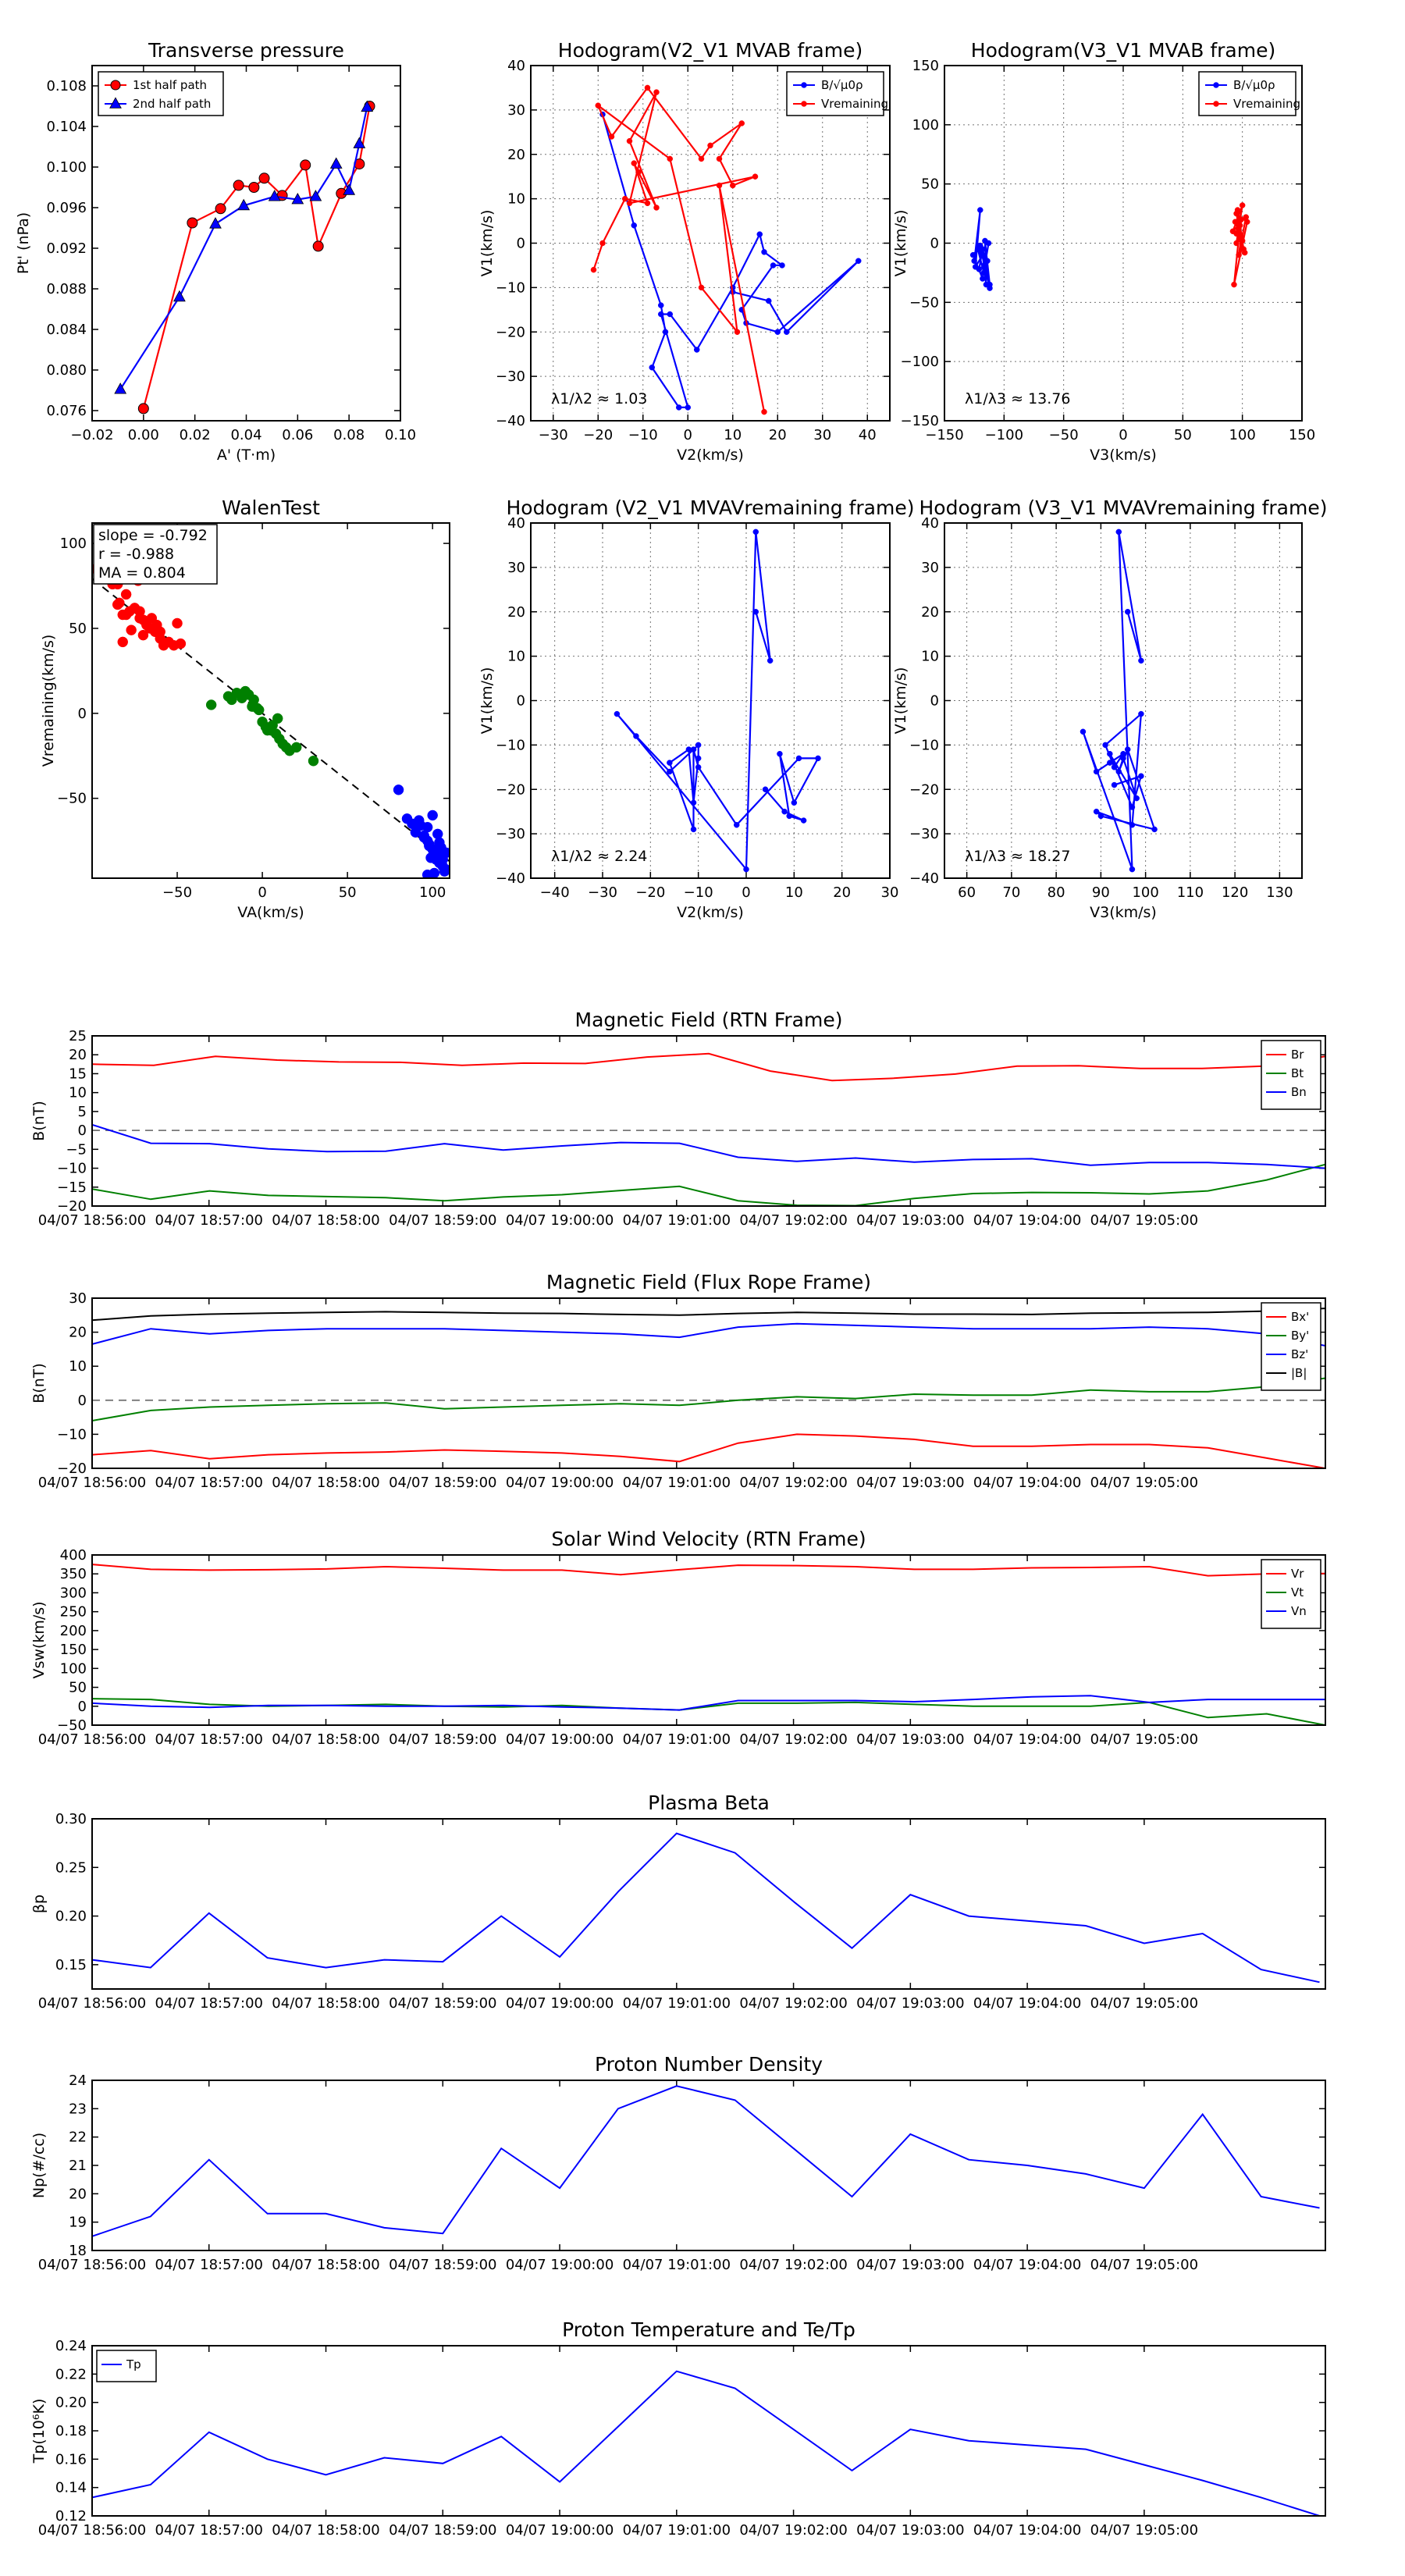  Describe the element at coordinates (82, 1112) in the screenshot. I see `y-tick-label: 5` at that location.